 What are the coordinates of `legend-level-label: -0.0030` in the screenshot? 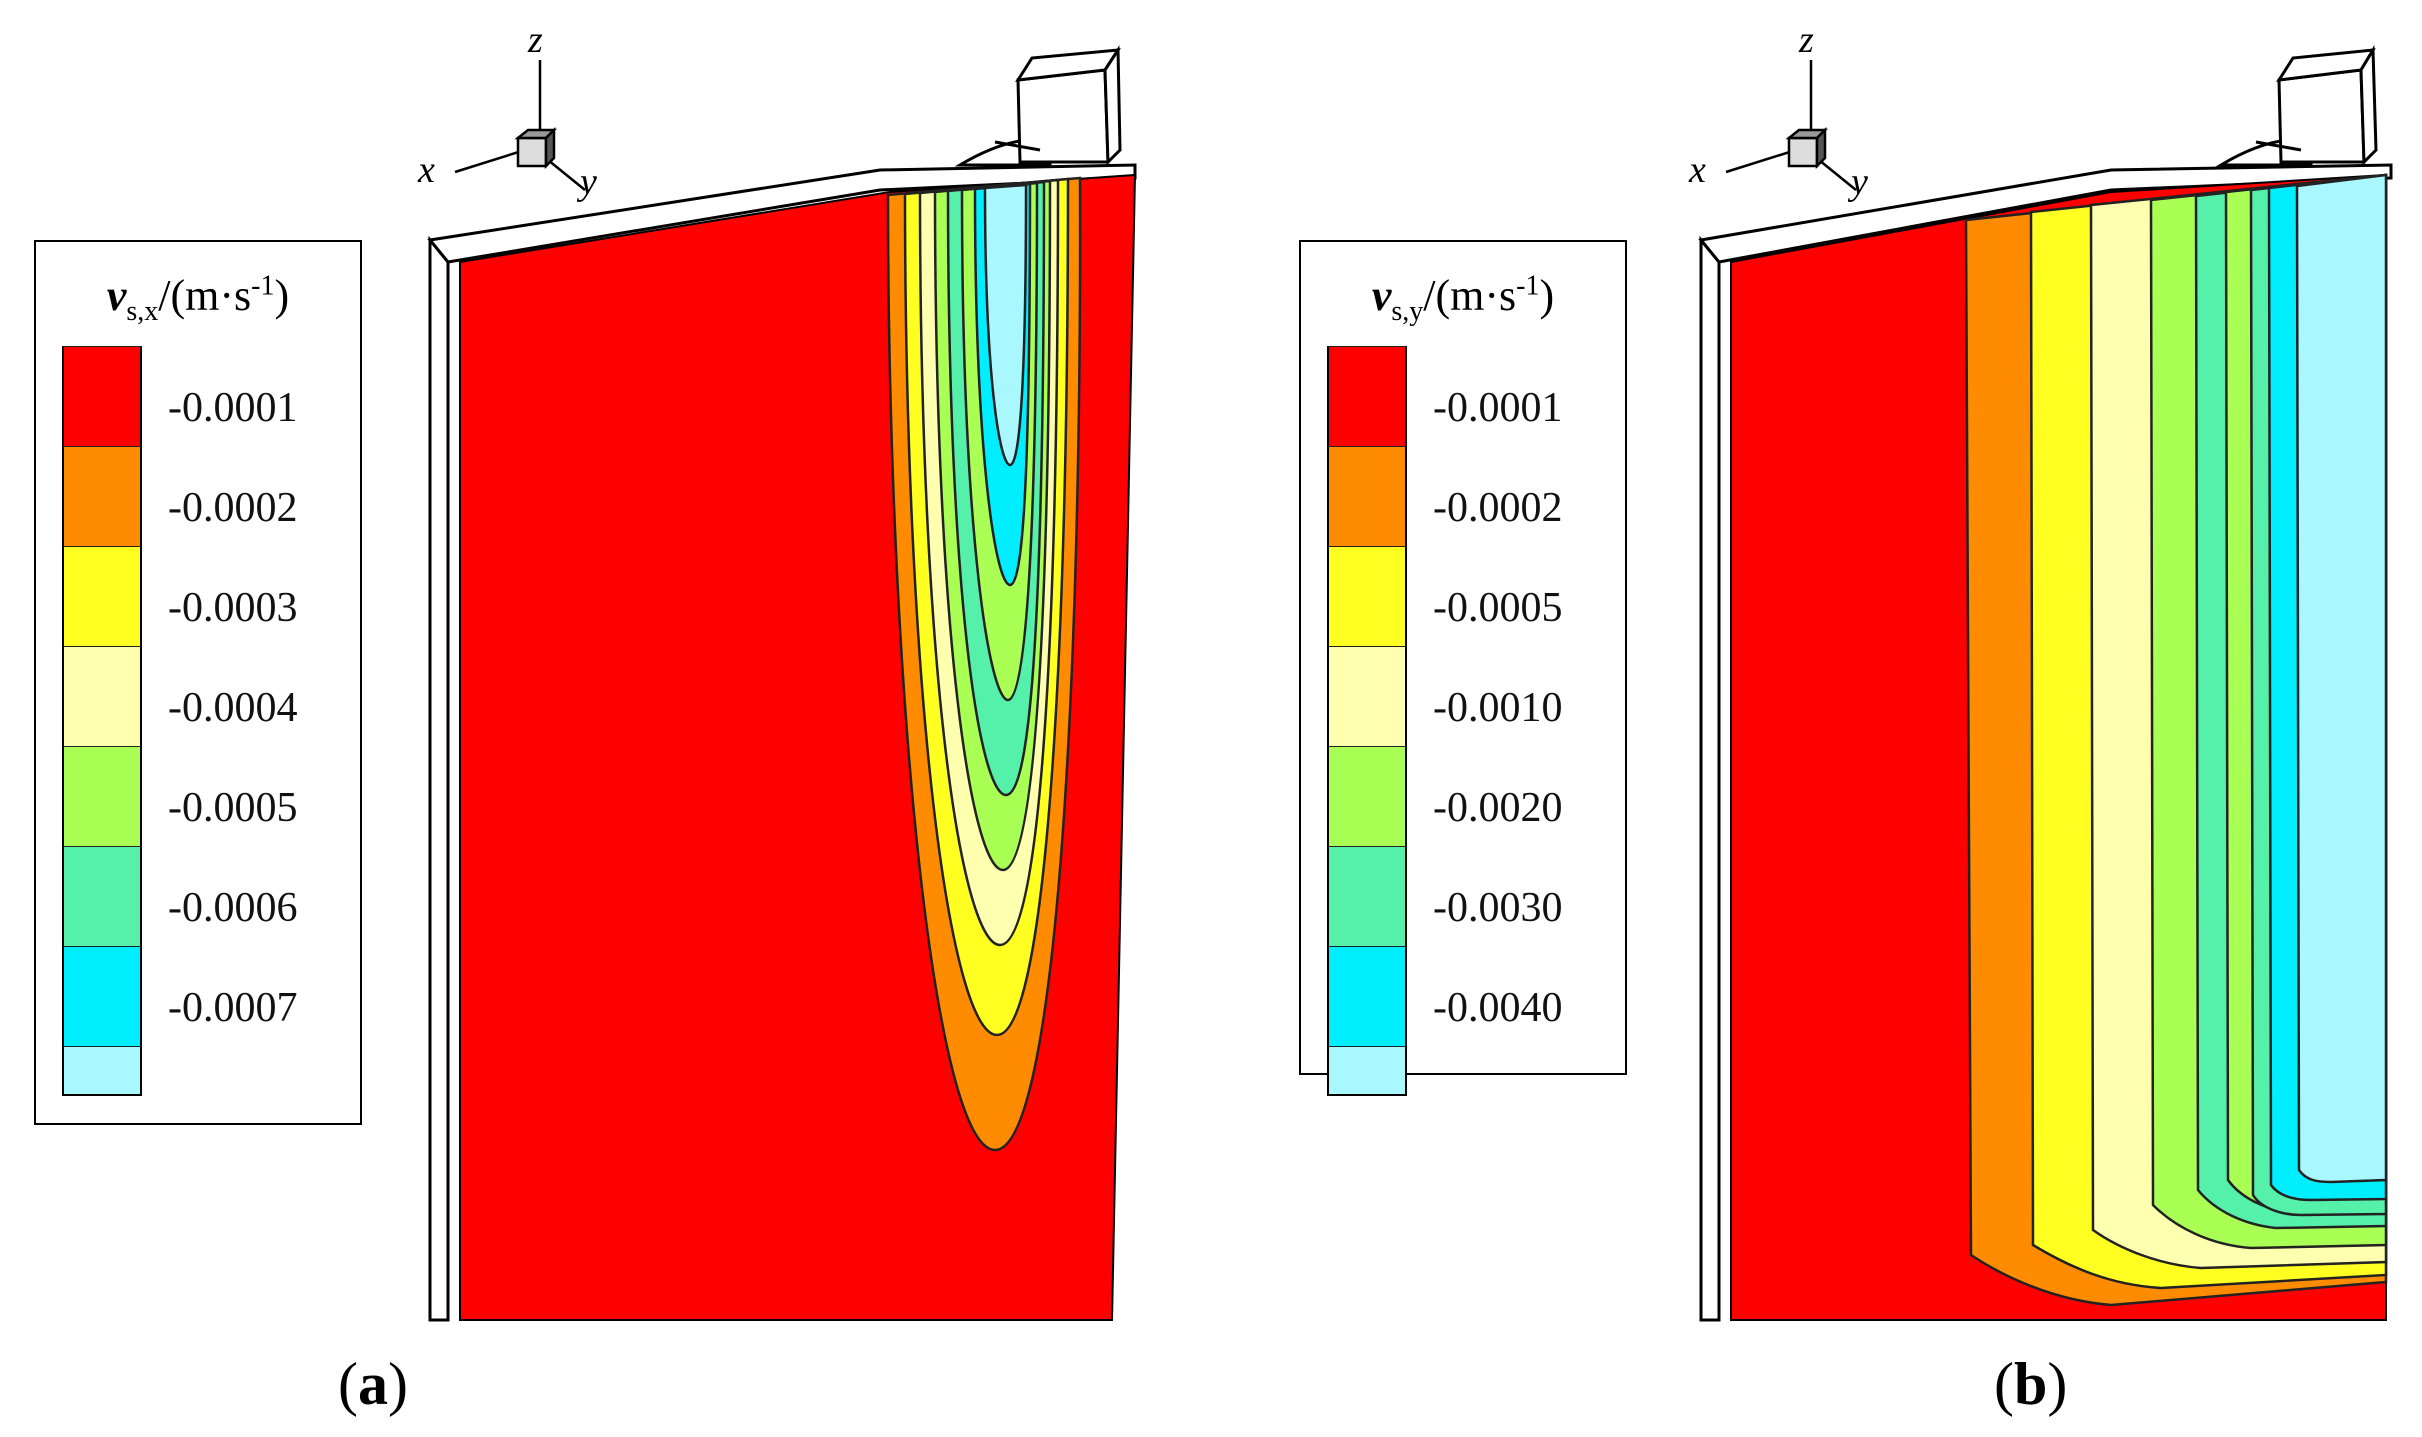 It's located at (1498, 908).